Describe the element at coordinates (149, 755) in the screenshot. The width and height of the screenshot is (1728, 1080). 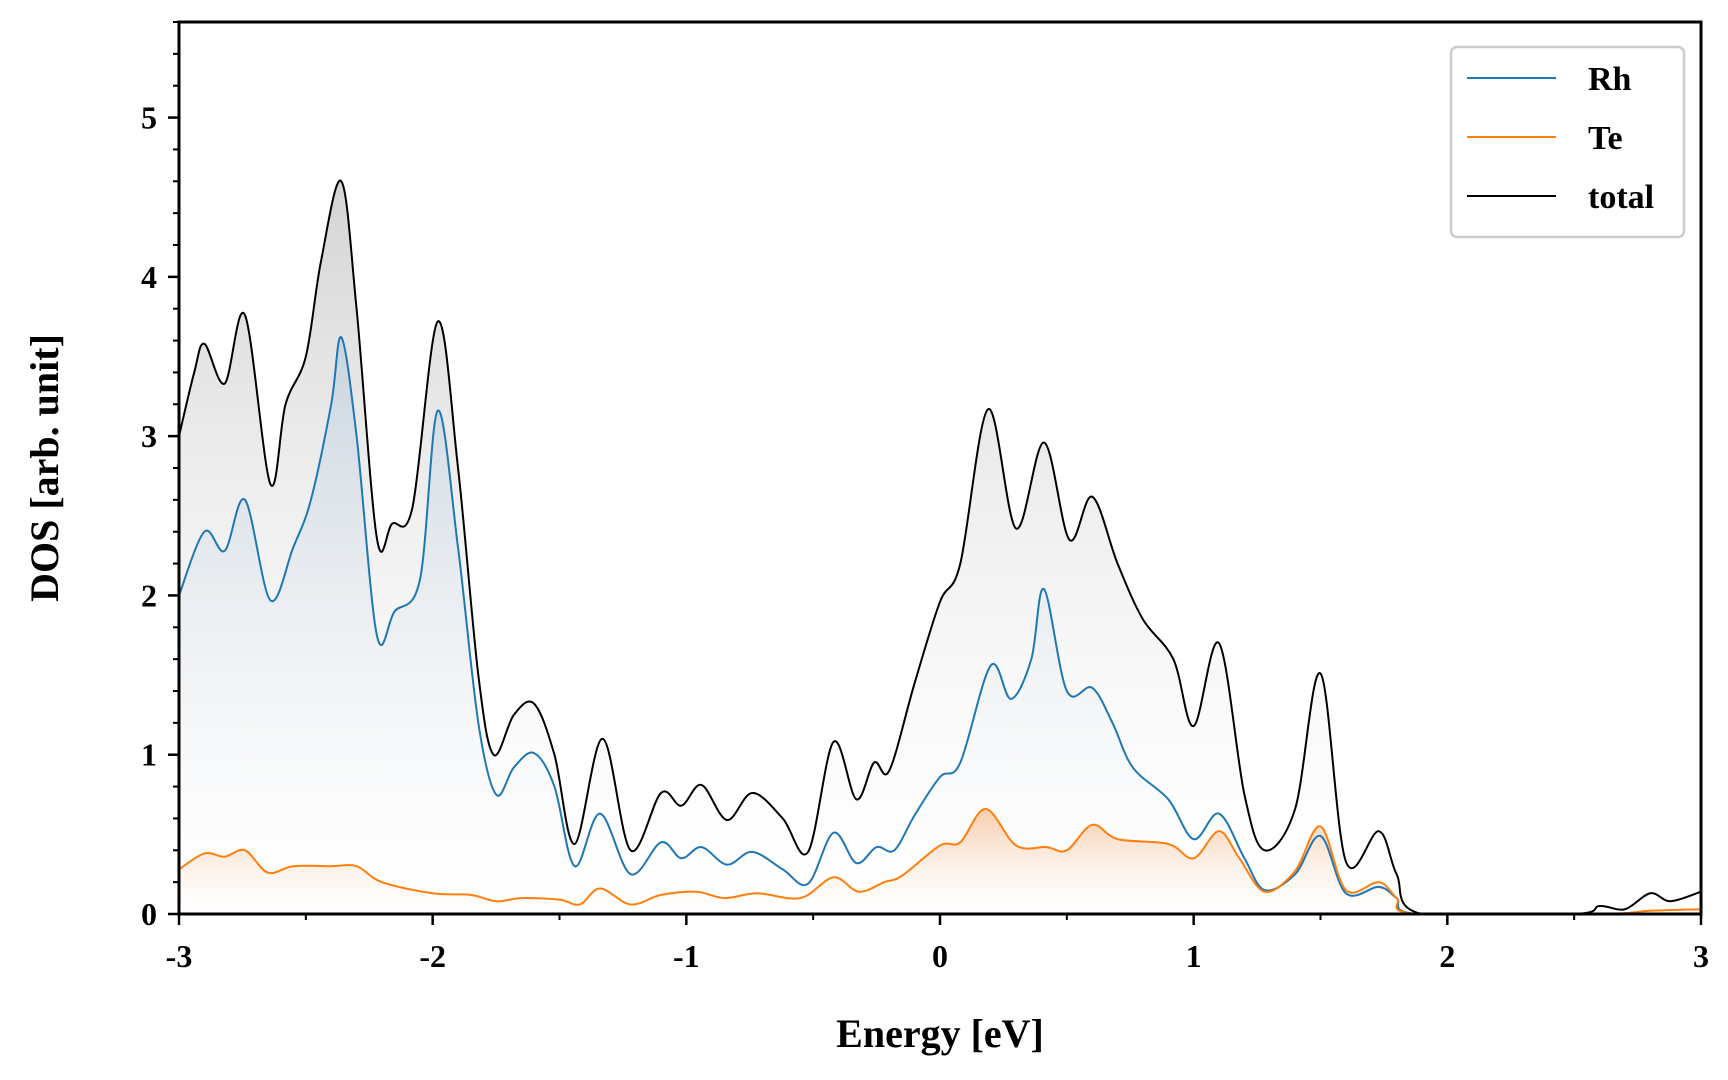
I see `y-tick-label: 1` at that location.